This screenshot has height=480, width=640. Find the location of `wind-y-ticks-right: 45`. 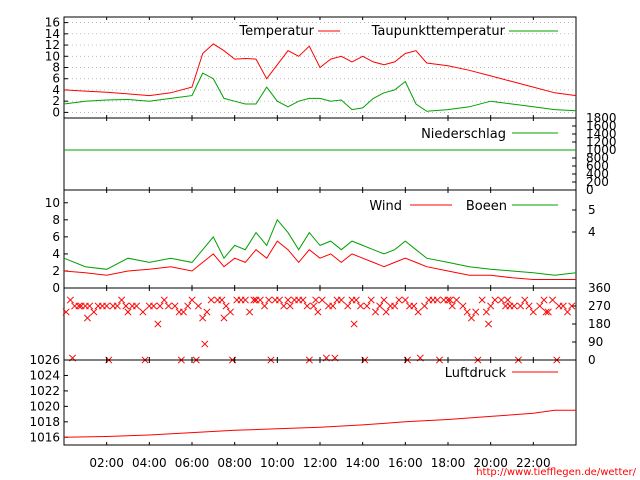

wind-y-ticks-right: 45 is located at coordinates (584, 221).